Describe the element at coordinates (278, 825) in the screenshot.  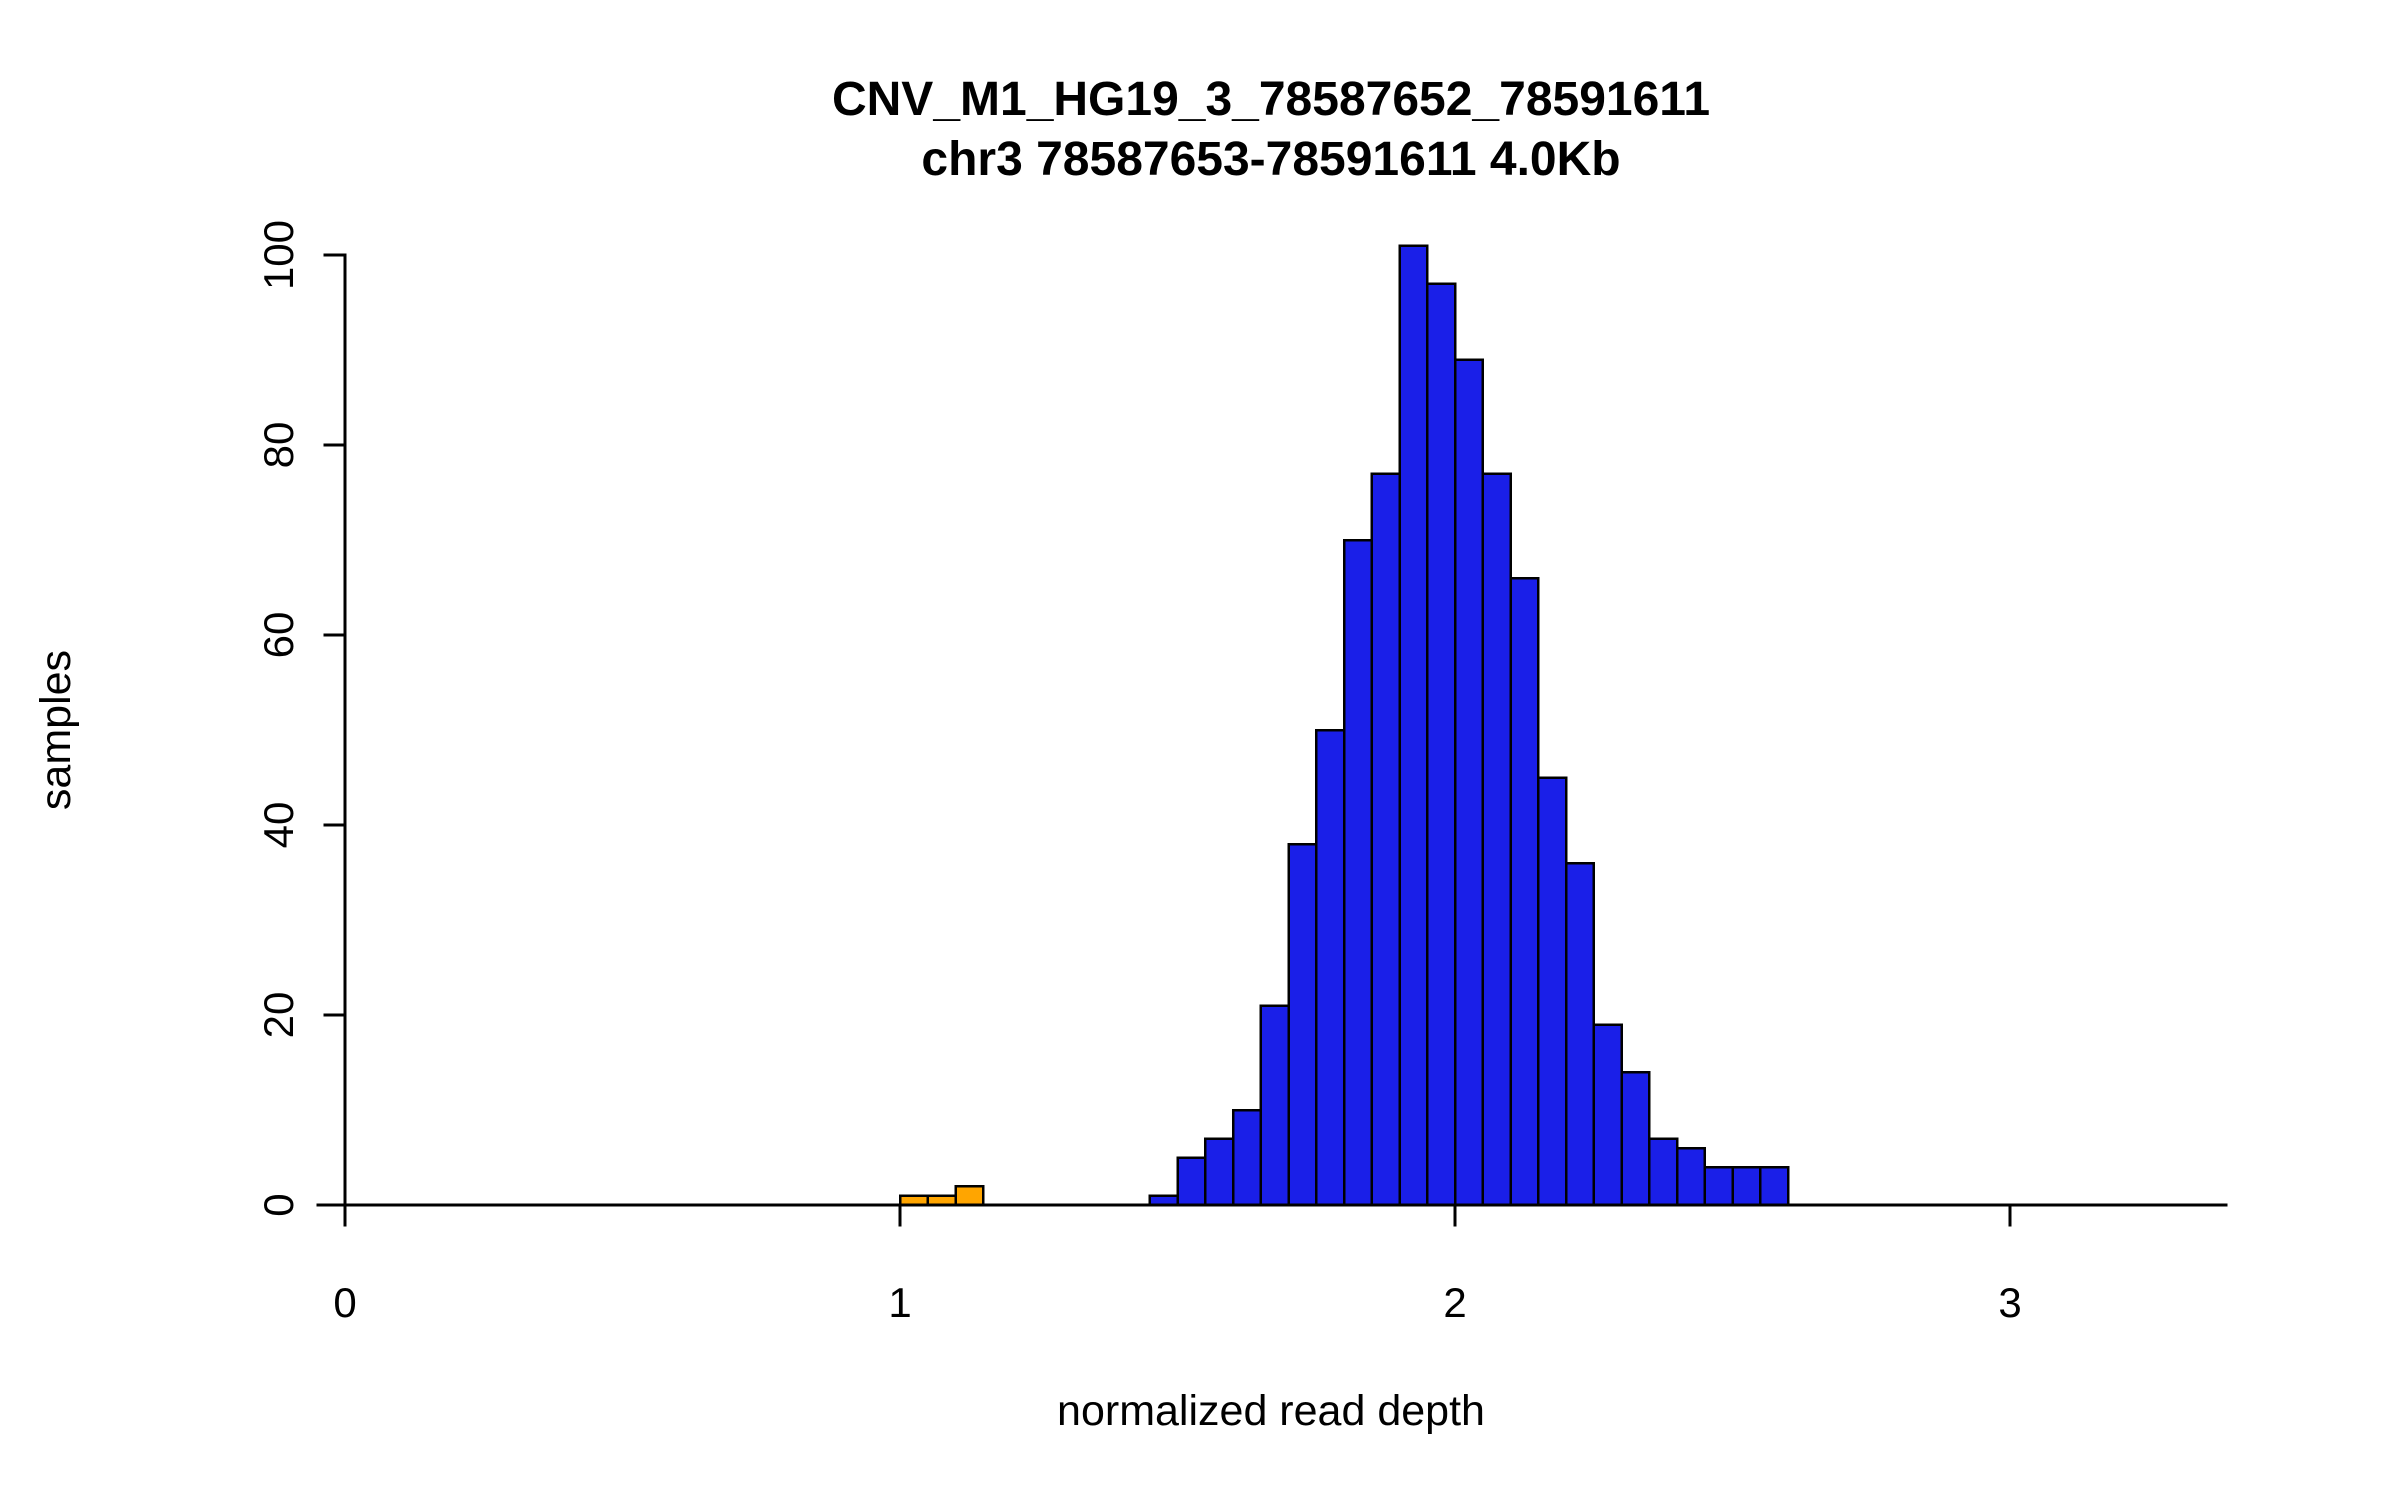
I see `y-axis-tick-label: 40` at that location.